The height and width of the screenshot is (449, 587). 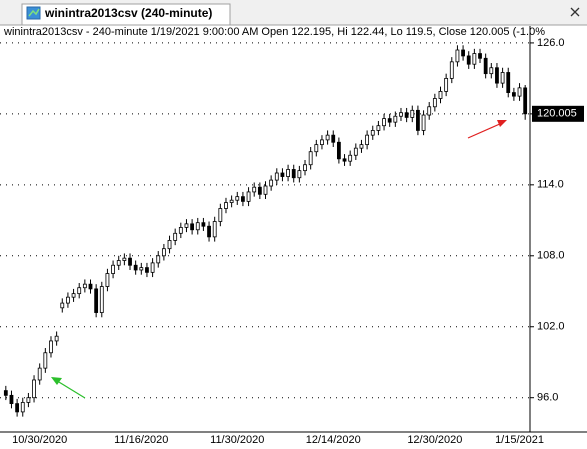 I want to click on x-tick-label: 12/14/2020, so click(x=333, y=440).